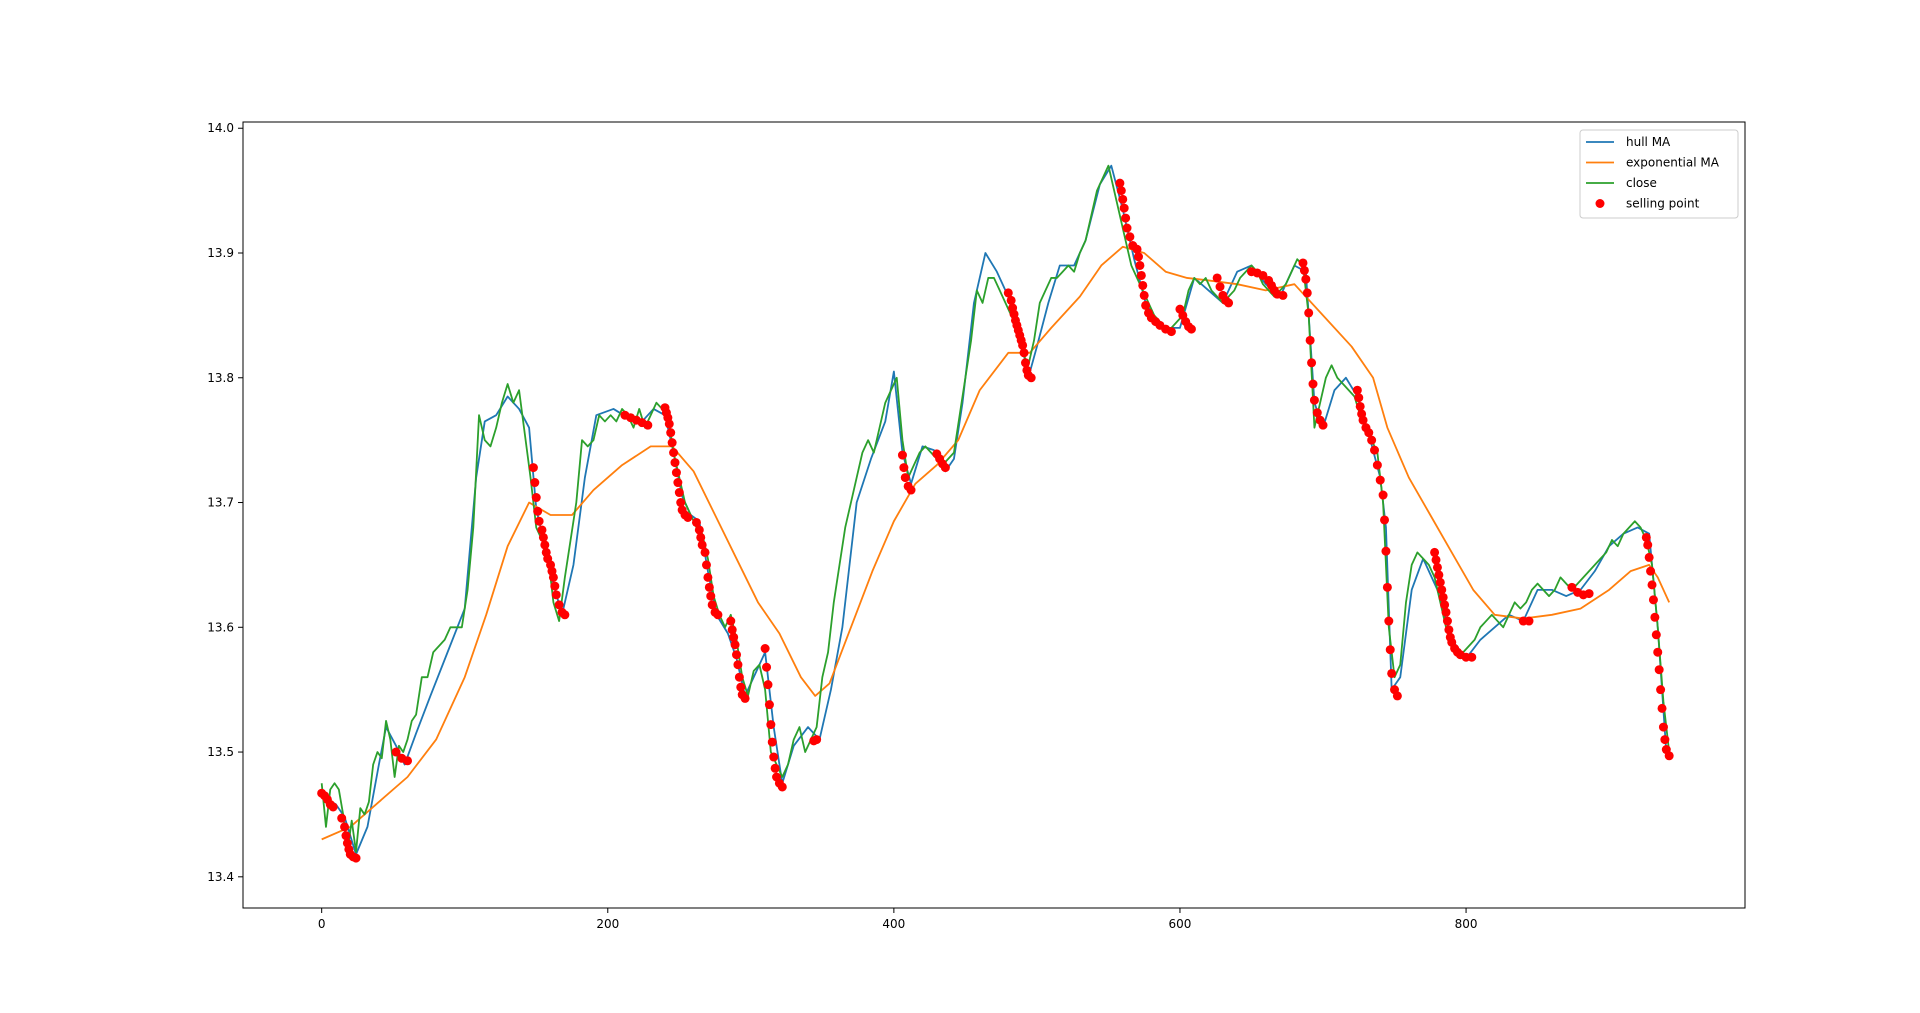 The width and height of the screenshot is (1920, 1013). Describe the element at coordinates (1180, 924) in the screenshot. I see `x-tick-label: 600` at that location.